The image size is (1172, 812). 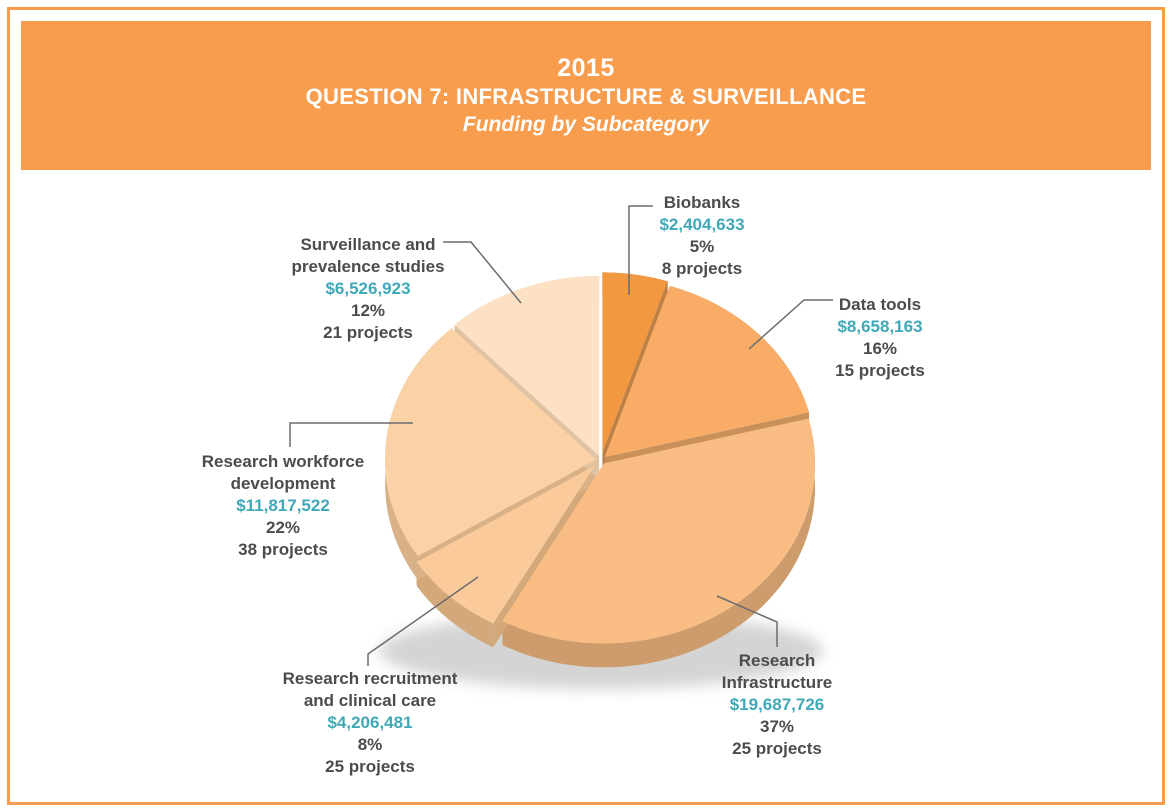 I want to click on slice-amount: $8,658,163, so click(x=880, y=326).